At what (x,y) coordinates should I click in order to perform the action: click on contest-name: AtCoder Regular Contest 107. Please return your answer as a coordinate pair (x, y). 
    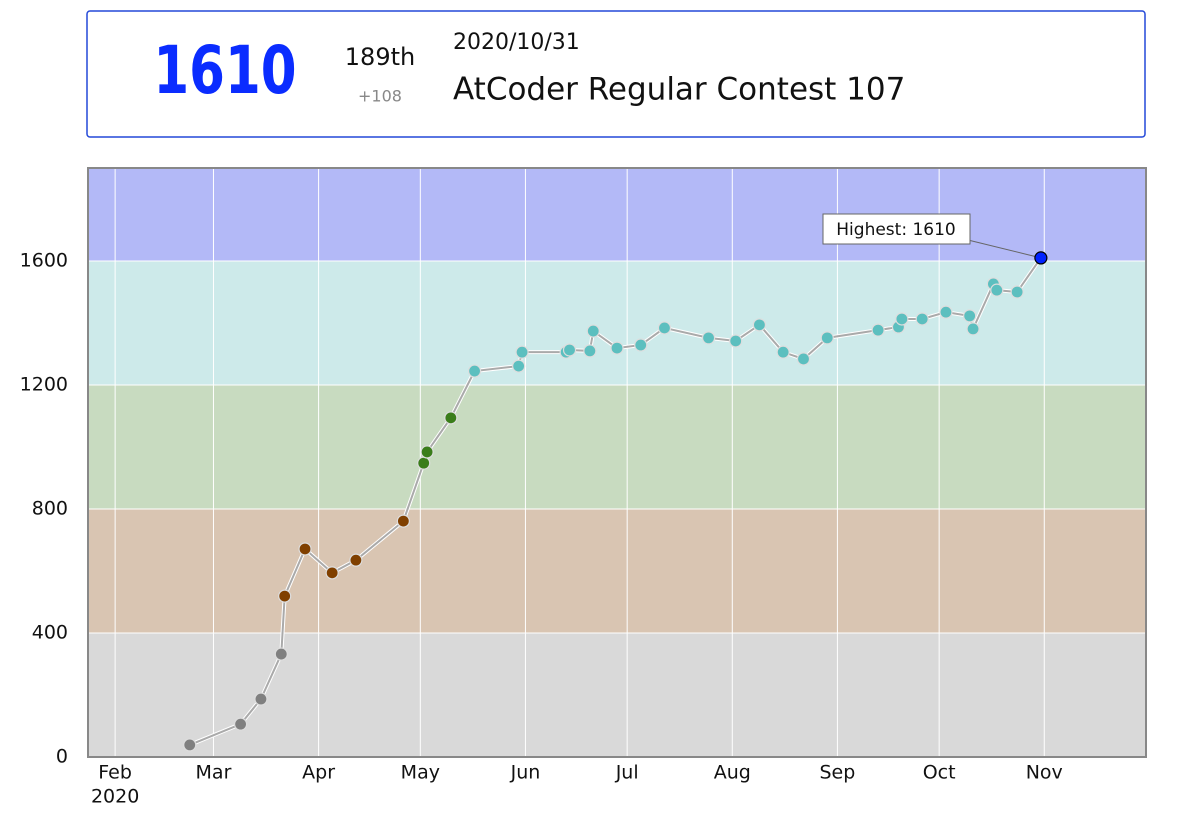
    Looking at the image, I should click on (679, 90).